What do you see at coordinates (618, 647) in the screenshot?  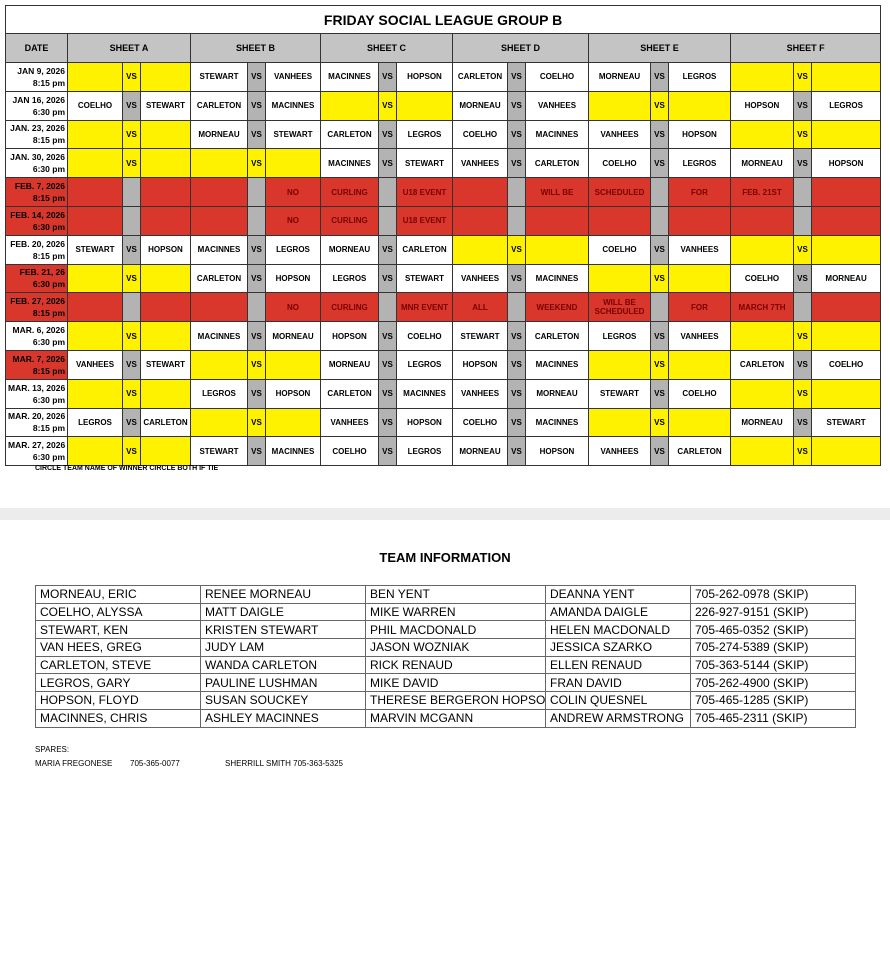 I see `player-name: JESSICA SZARKO` at bounding box center [618, 647].